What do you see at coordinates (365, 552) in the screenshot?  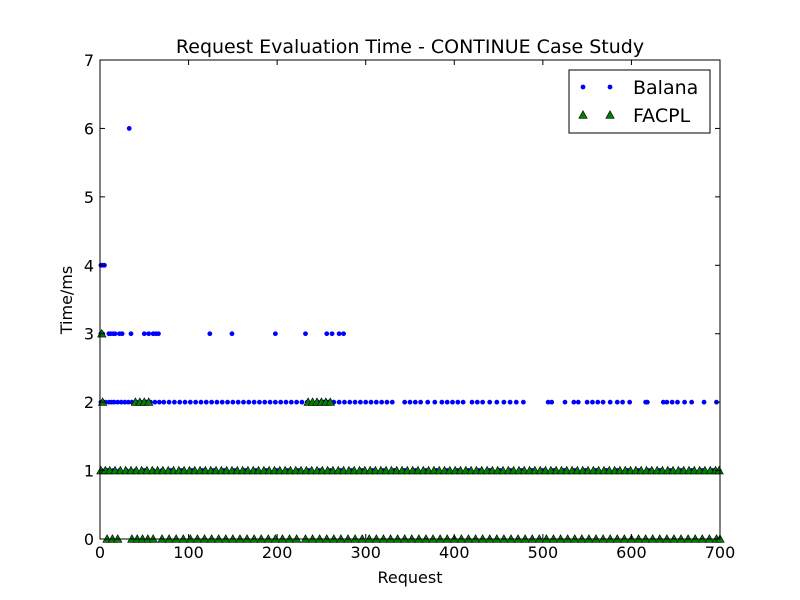 I see `x-tick-label: 300` at bounding box center [365, 552].